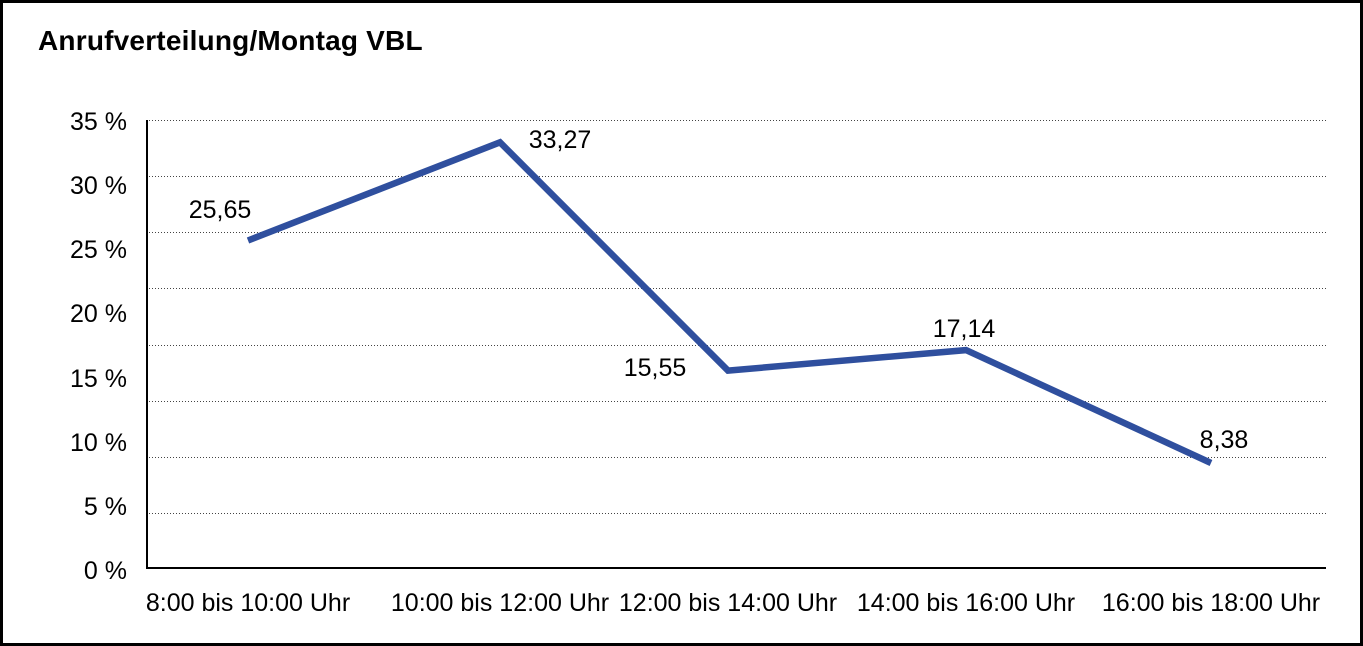 This screenshot has width=1363, height=646. I want to click on x-category-label: 8:00 bis 10:00 Uhr, so click(248, 603).